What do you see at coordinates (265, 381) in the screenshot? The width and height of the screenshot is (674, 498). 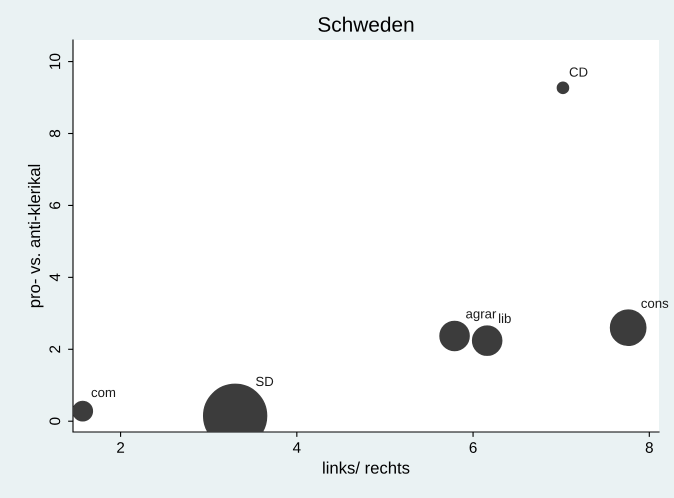 I see `annotation: SD` at bounding box center [265, 381].